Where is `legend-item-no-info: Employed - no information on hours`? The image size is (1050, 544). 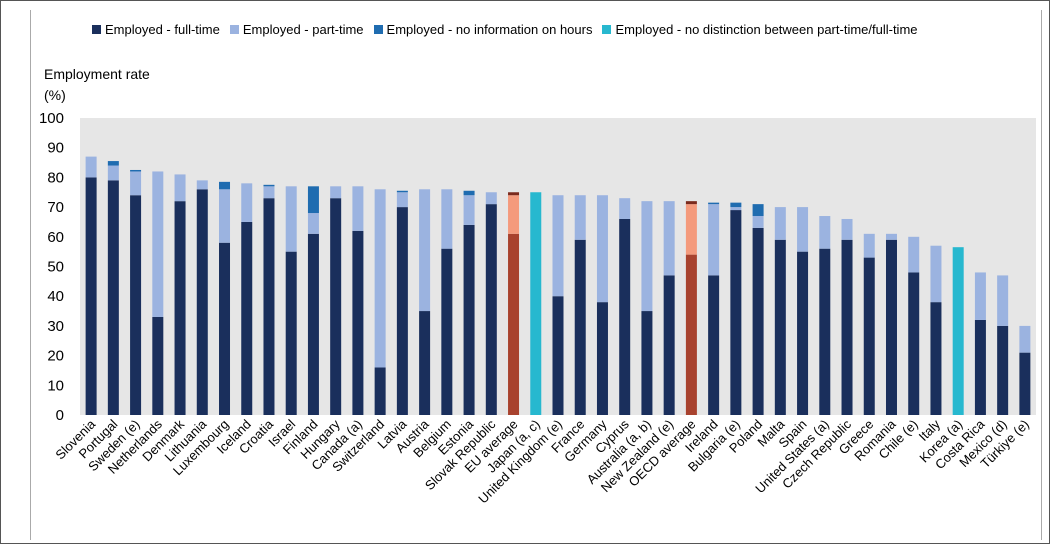 legend-item-no-info: Employed - no information on hours is located at coordinates (482, 29).